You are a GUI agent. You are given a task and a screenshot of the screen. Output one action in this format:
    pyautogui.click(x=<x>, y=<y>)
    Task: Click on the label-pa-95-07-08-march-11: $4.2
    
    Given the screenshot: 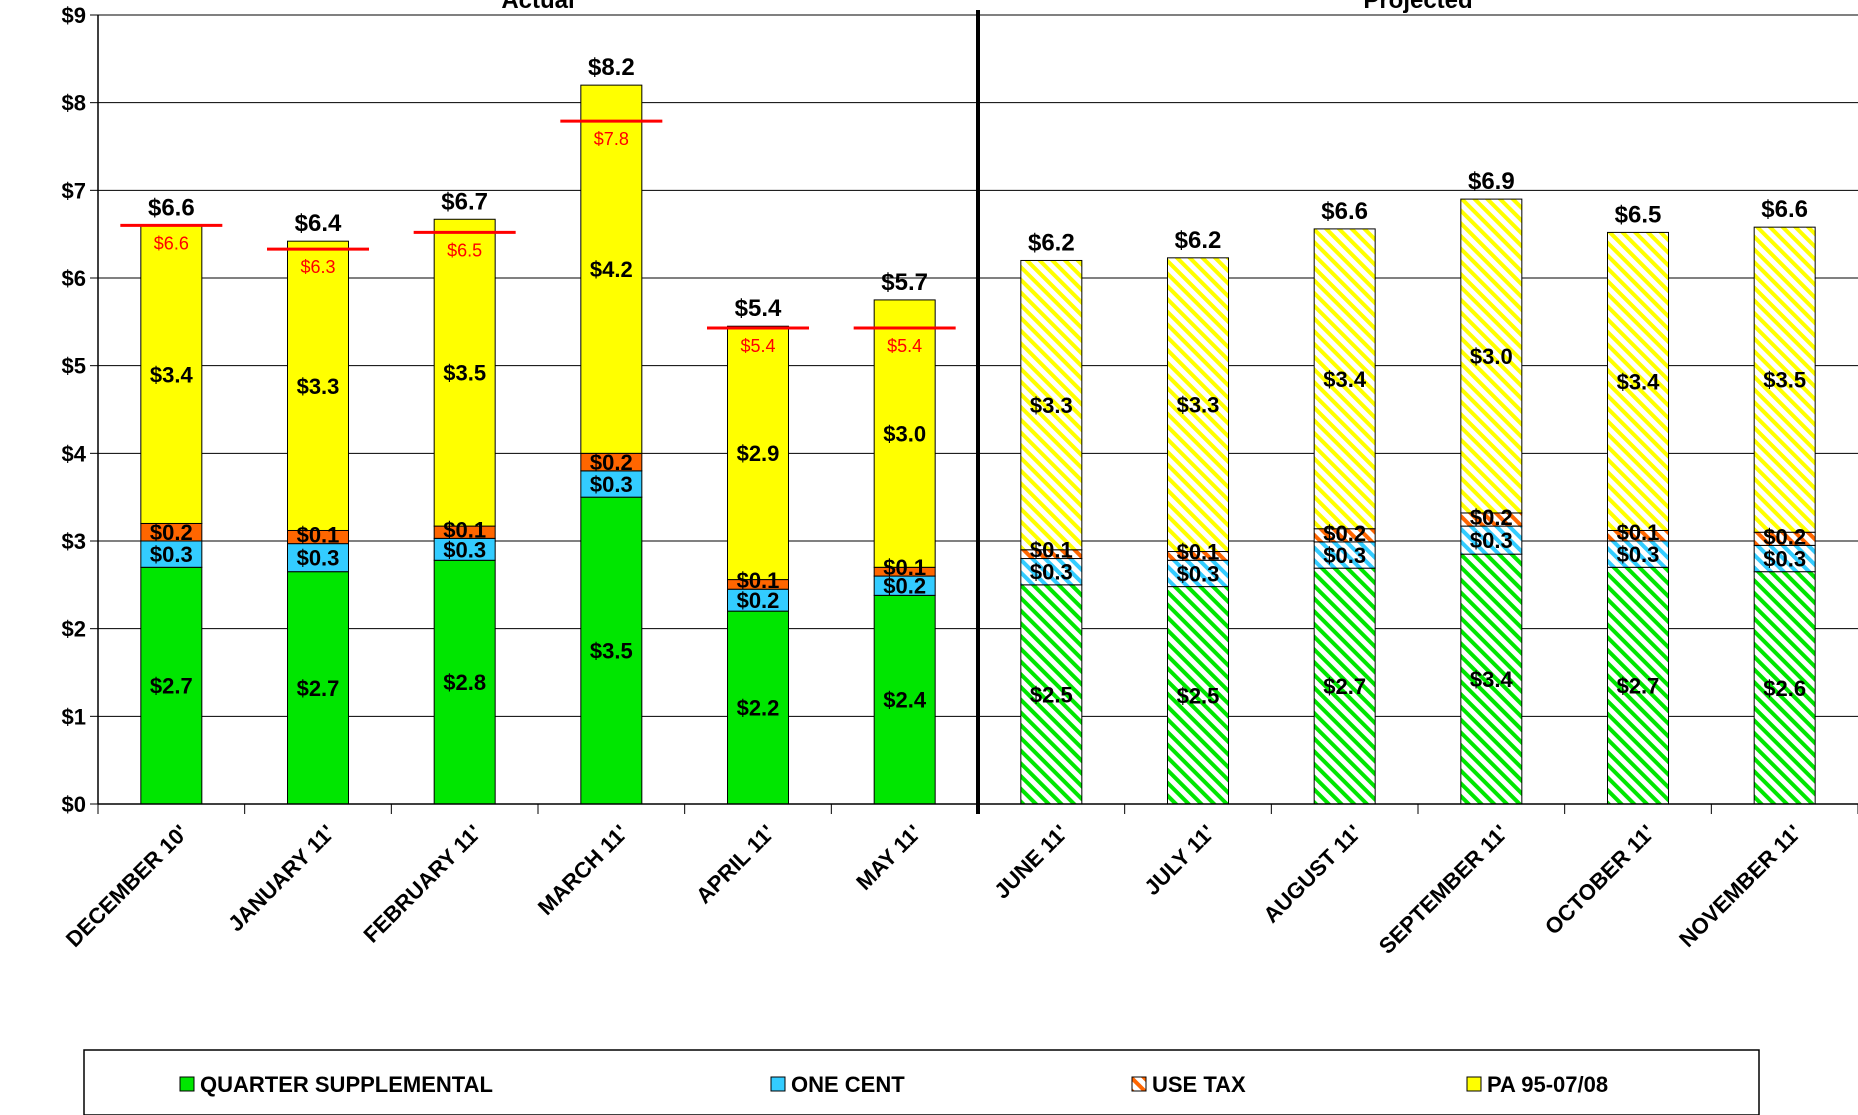 What is the action you would take?
    pyautogui.click(x=611, y=269)
    